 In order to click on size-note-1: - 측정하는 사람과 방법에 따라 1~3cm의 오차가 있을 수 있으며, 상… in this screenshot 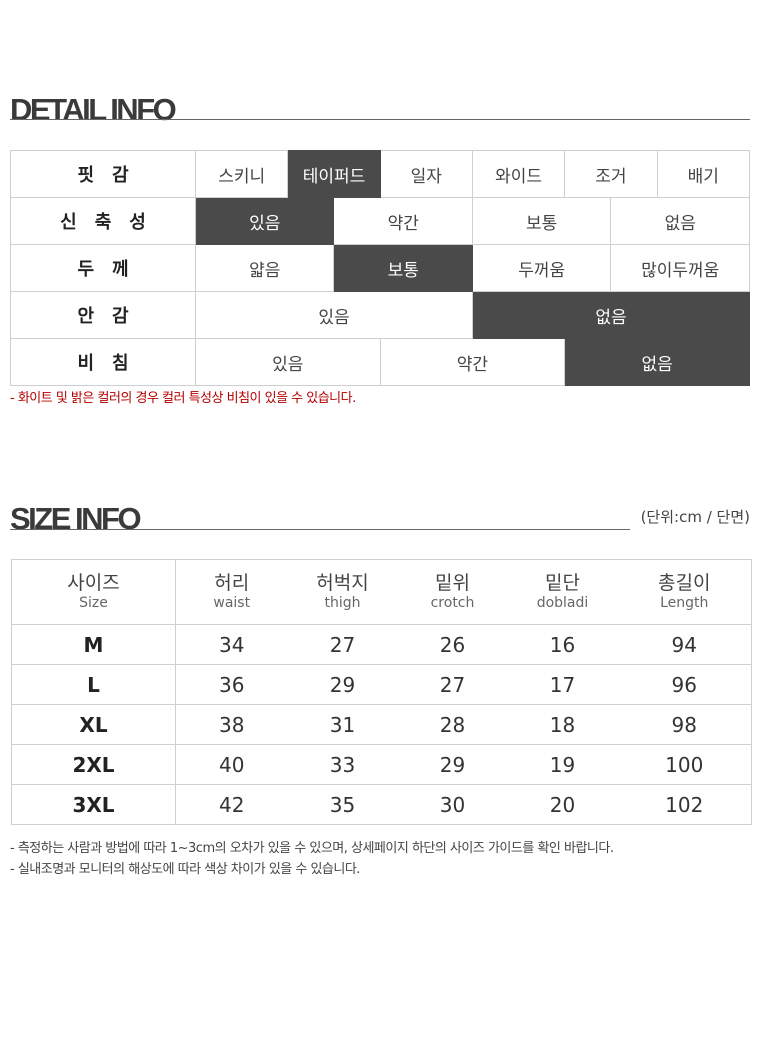, I will do `click(312, 848)`.